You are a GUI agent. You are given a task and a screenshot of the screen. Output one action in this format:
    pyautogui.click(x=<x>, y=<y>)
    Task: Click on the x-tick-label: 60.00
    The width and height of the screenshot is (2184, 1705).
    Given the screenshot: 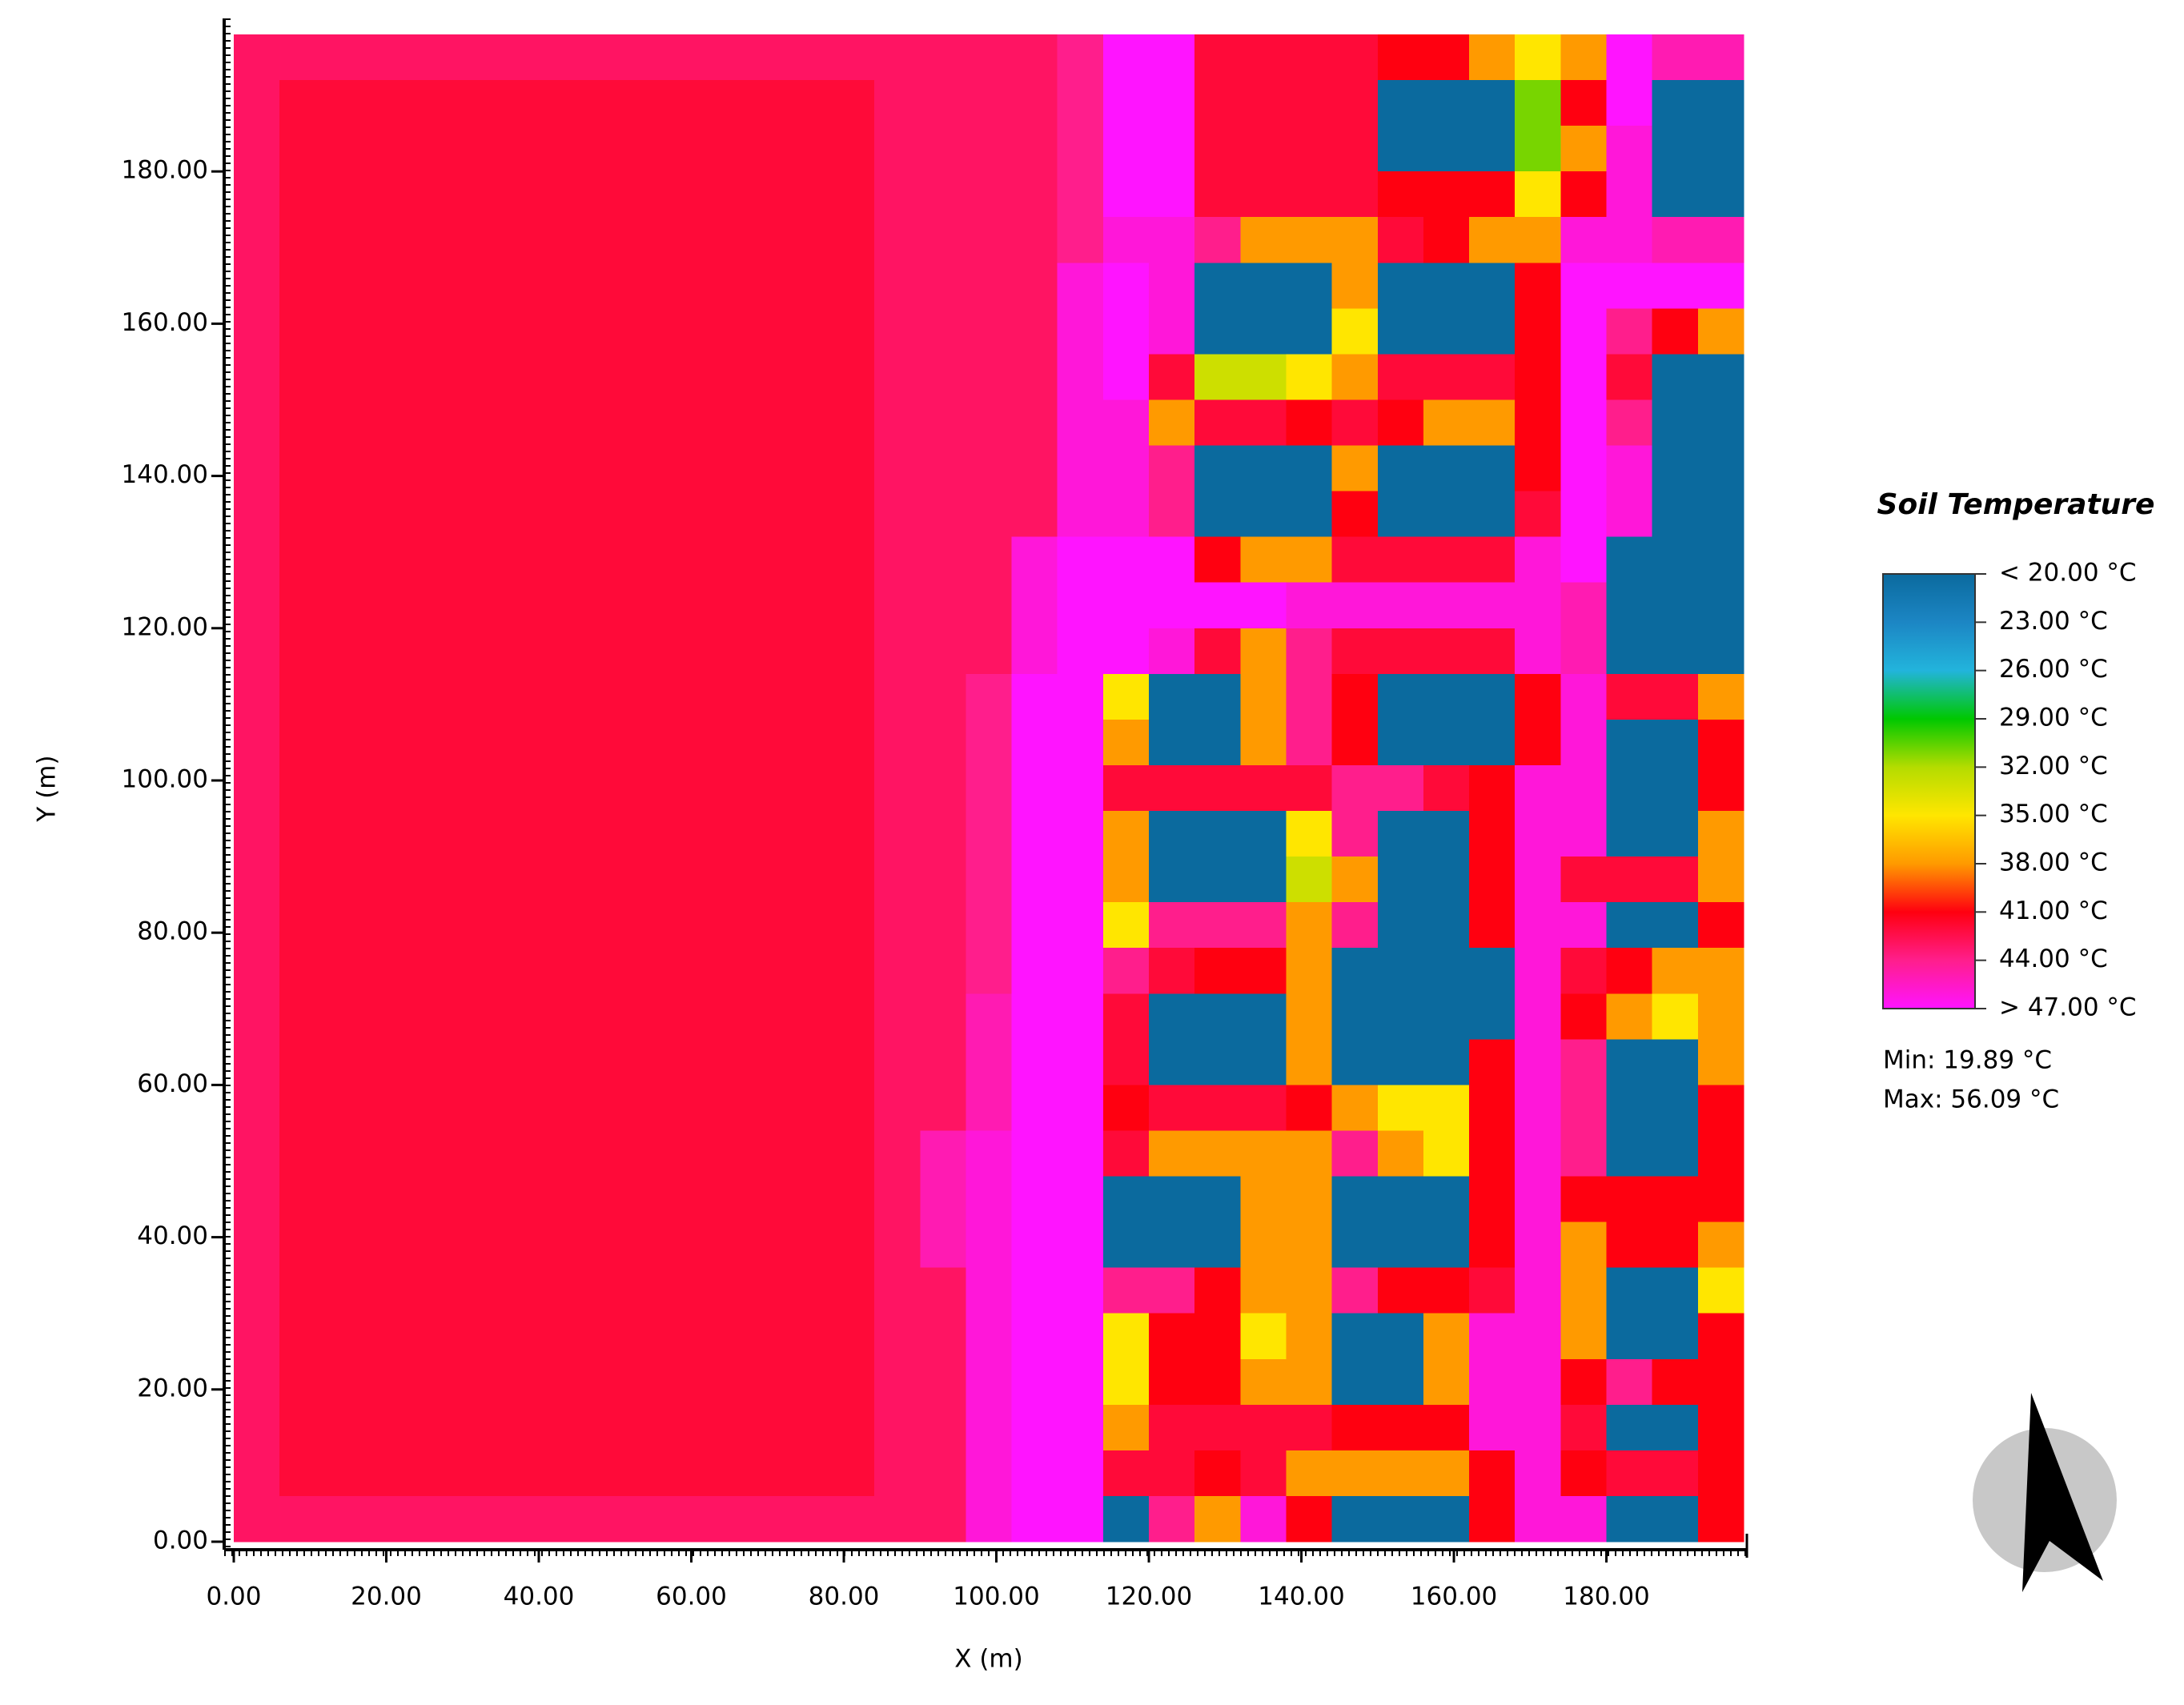 What is the action you would take?
    pyautogui.click(x=691, y=1597)
    